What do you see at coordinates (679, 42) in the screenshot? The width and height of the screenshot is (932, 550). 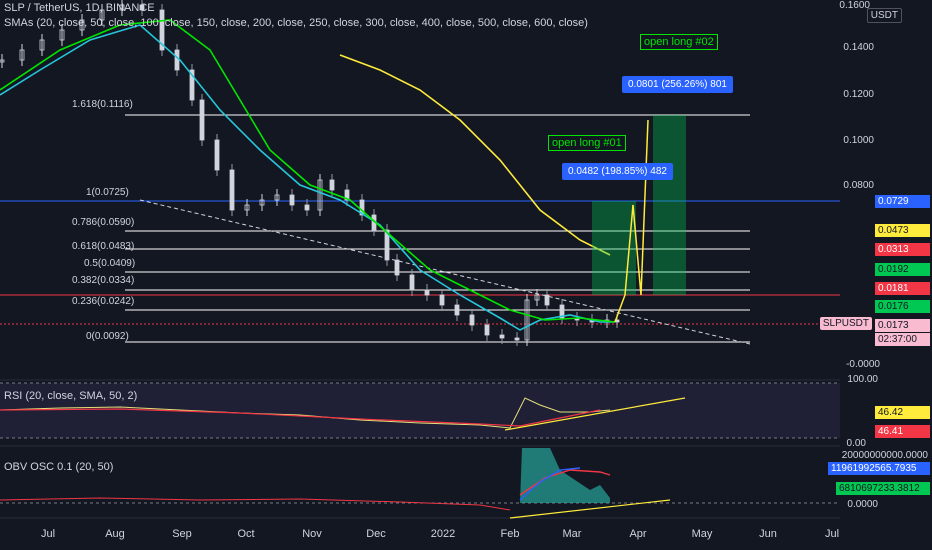 I see `annotation-open-long-2: open long #02` at bounding box center [679, 42].